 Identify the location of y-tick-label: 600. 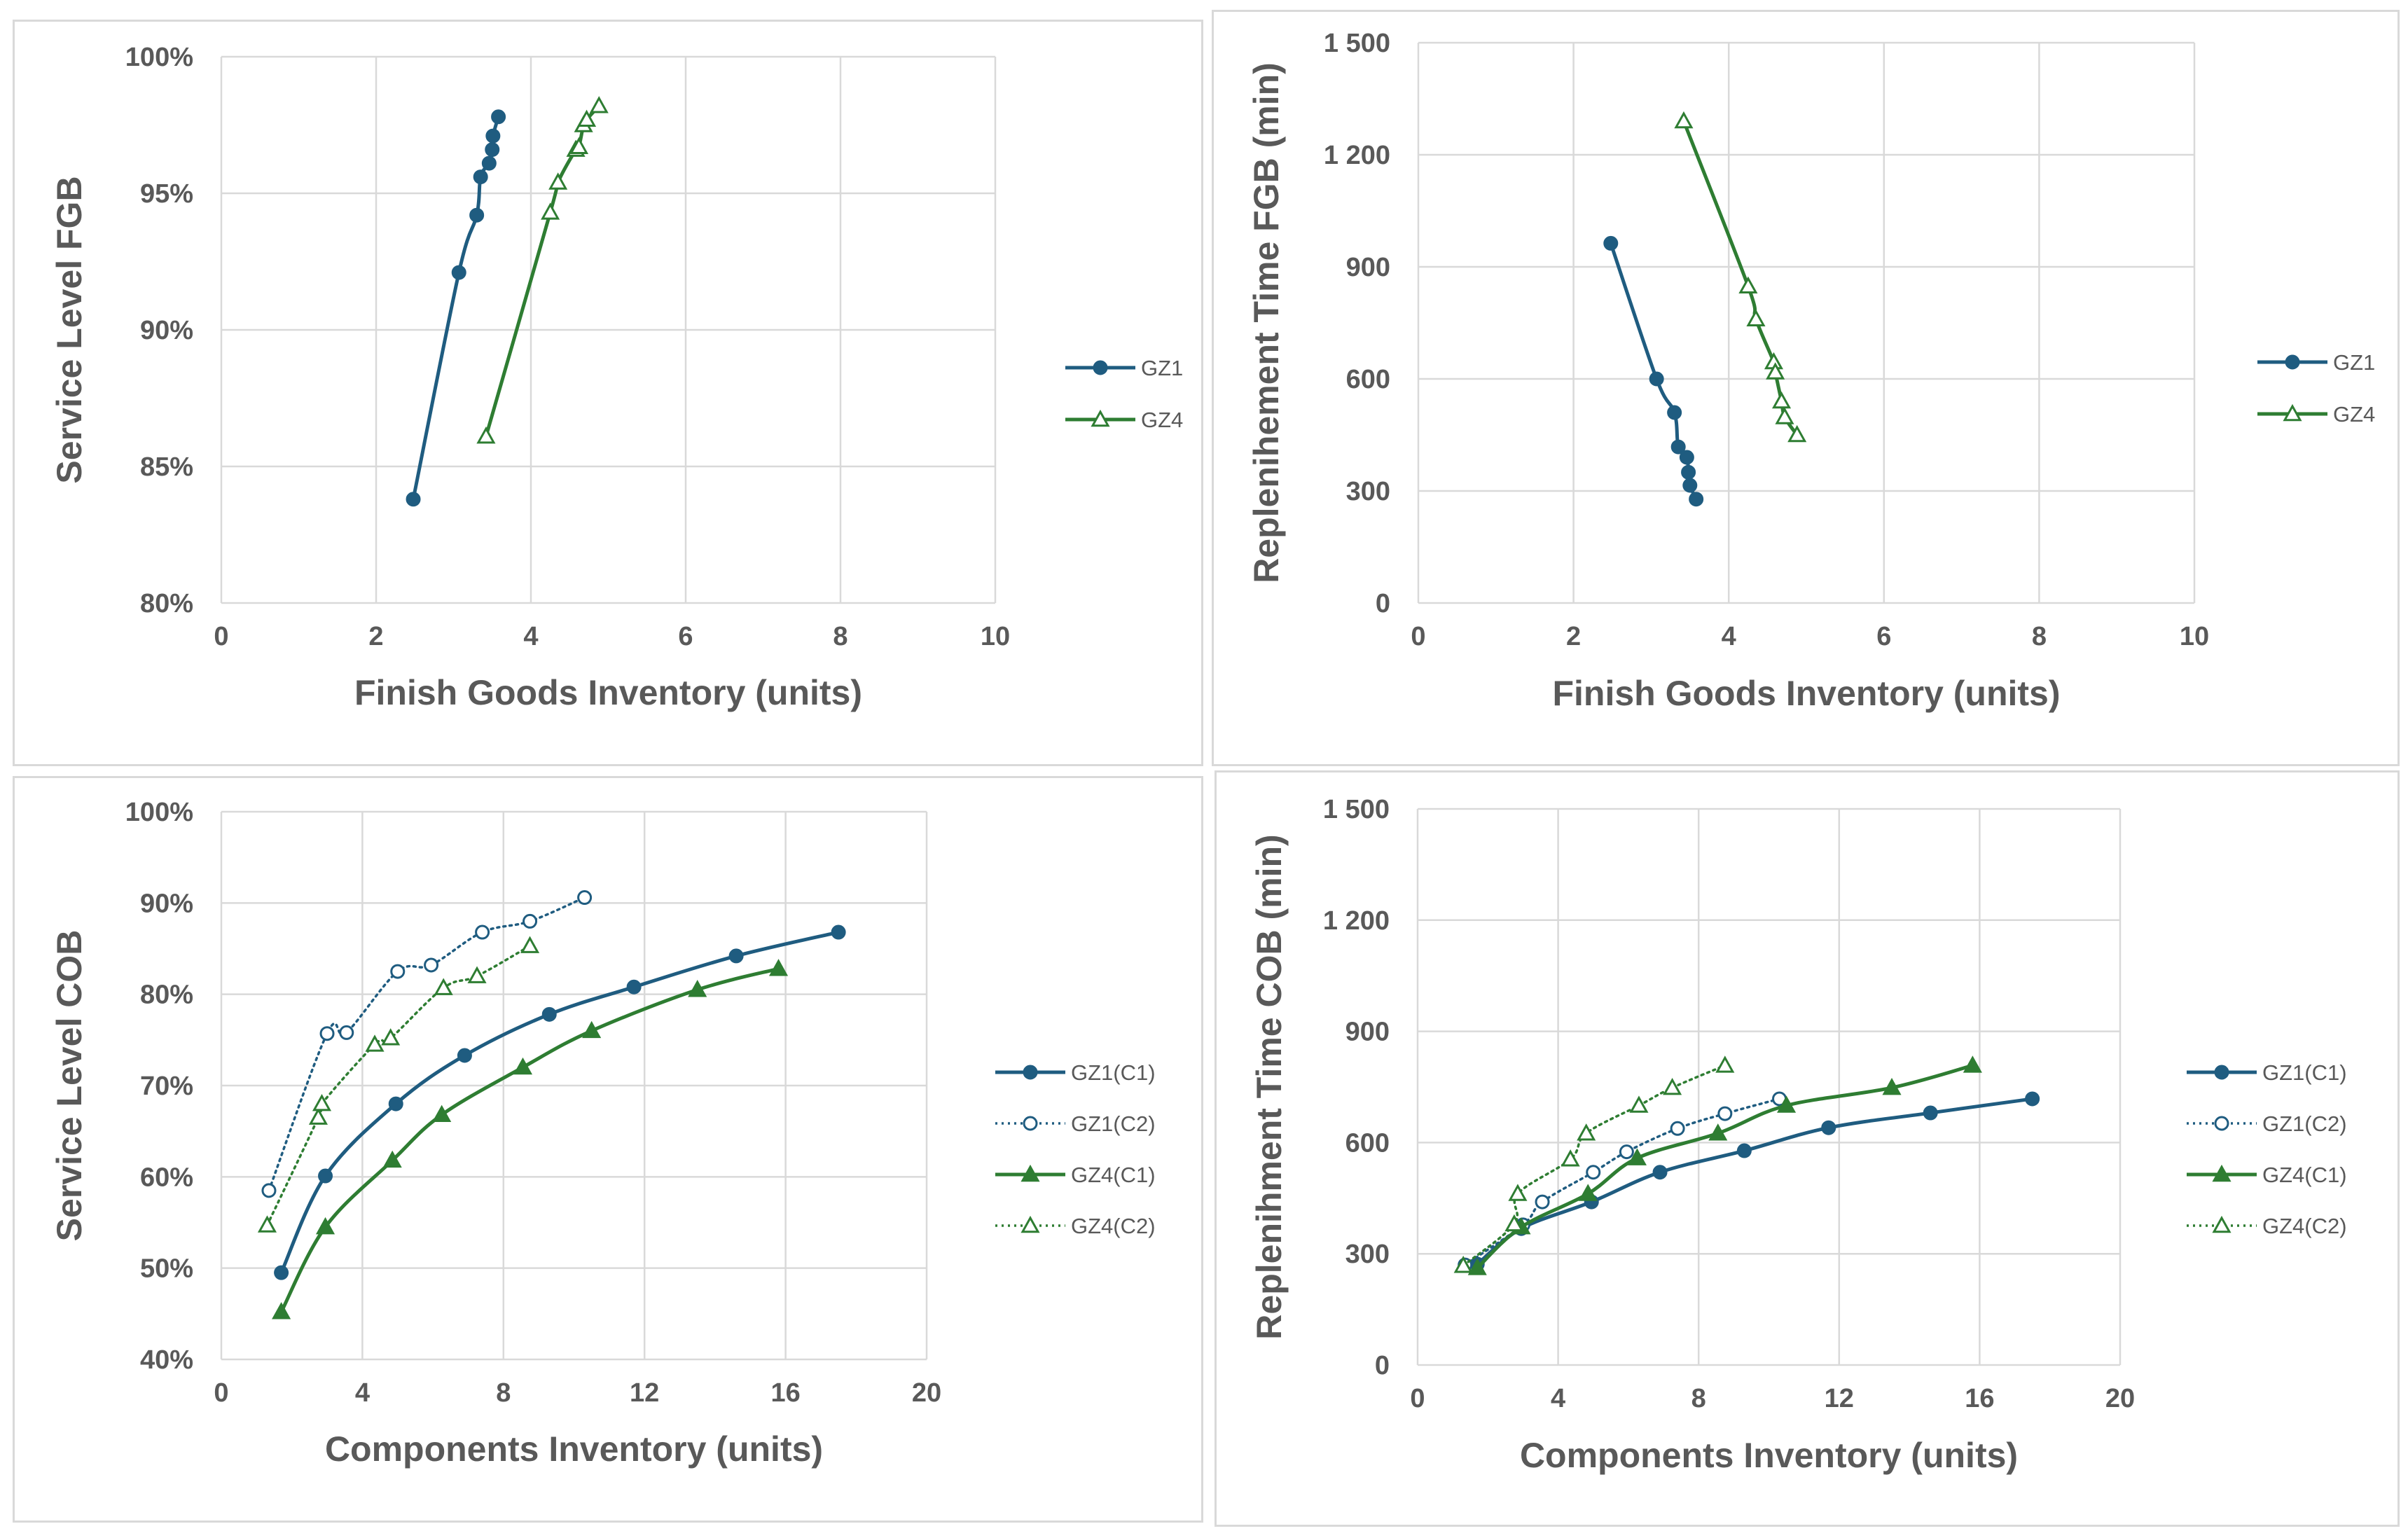
(1367, 1143).